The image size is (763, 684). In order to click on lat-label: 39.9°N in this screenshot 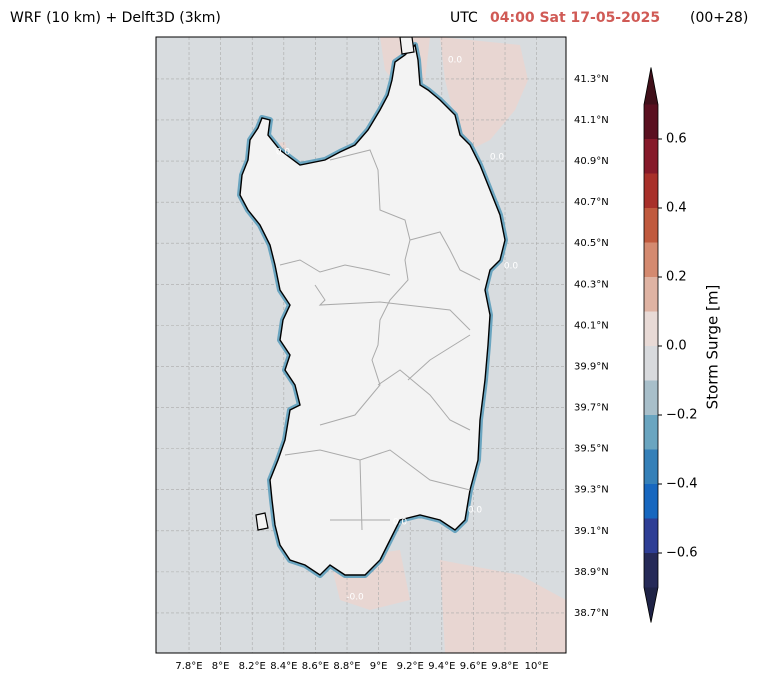, I will do `click(591, 366)`.